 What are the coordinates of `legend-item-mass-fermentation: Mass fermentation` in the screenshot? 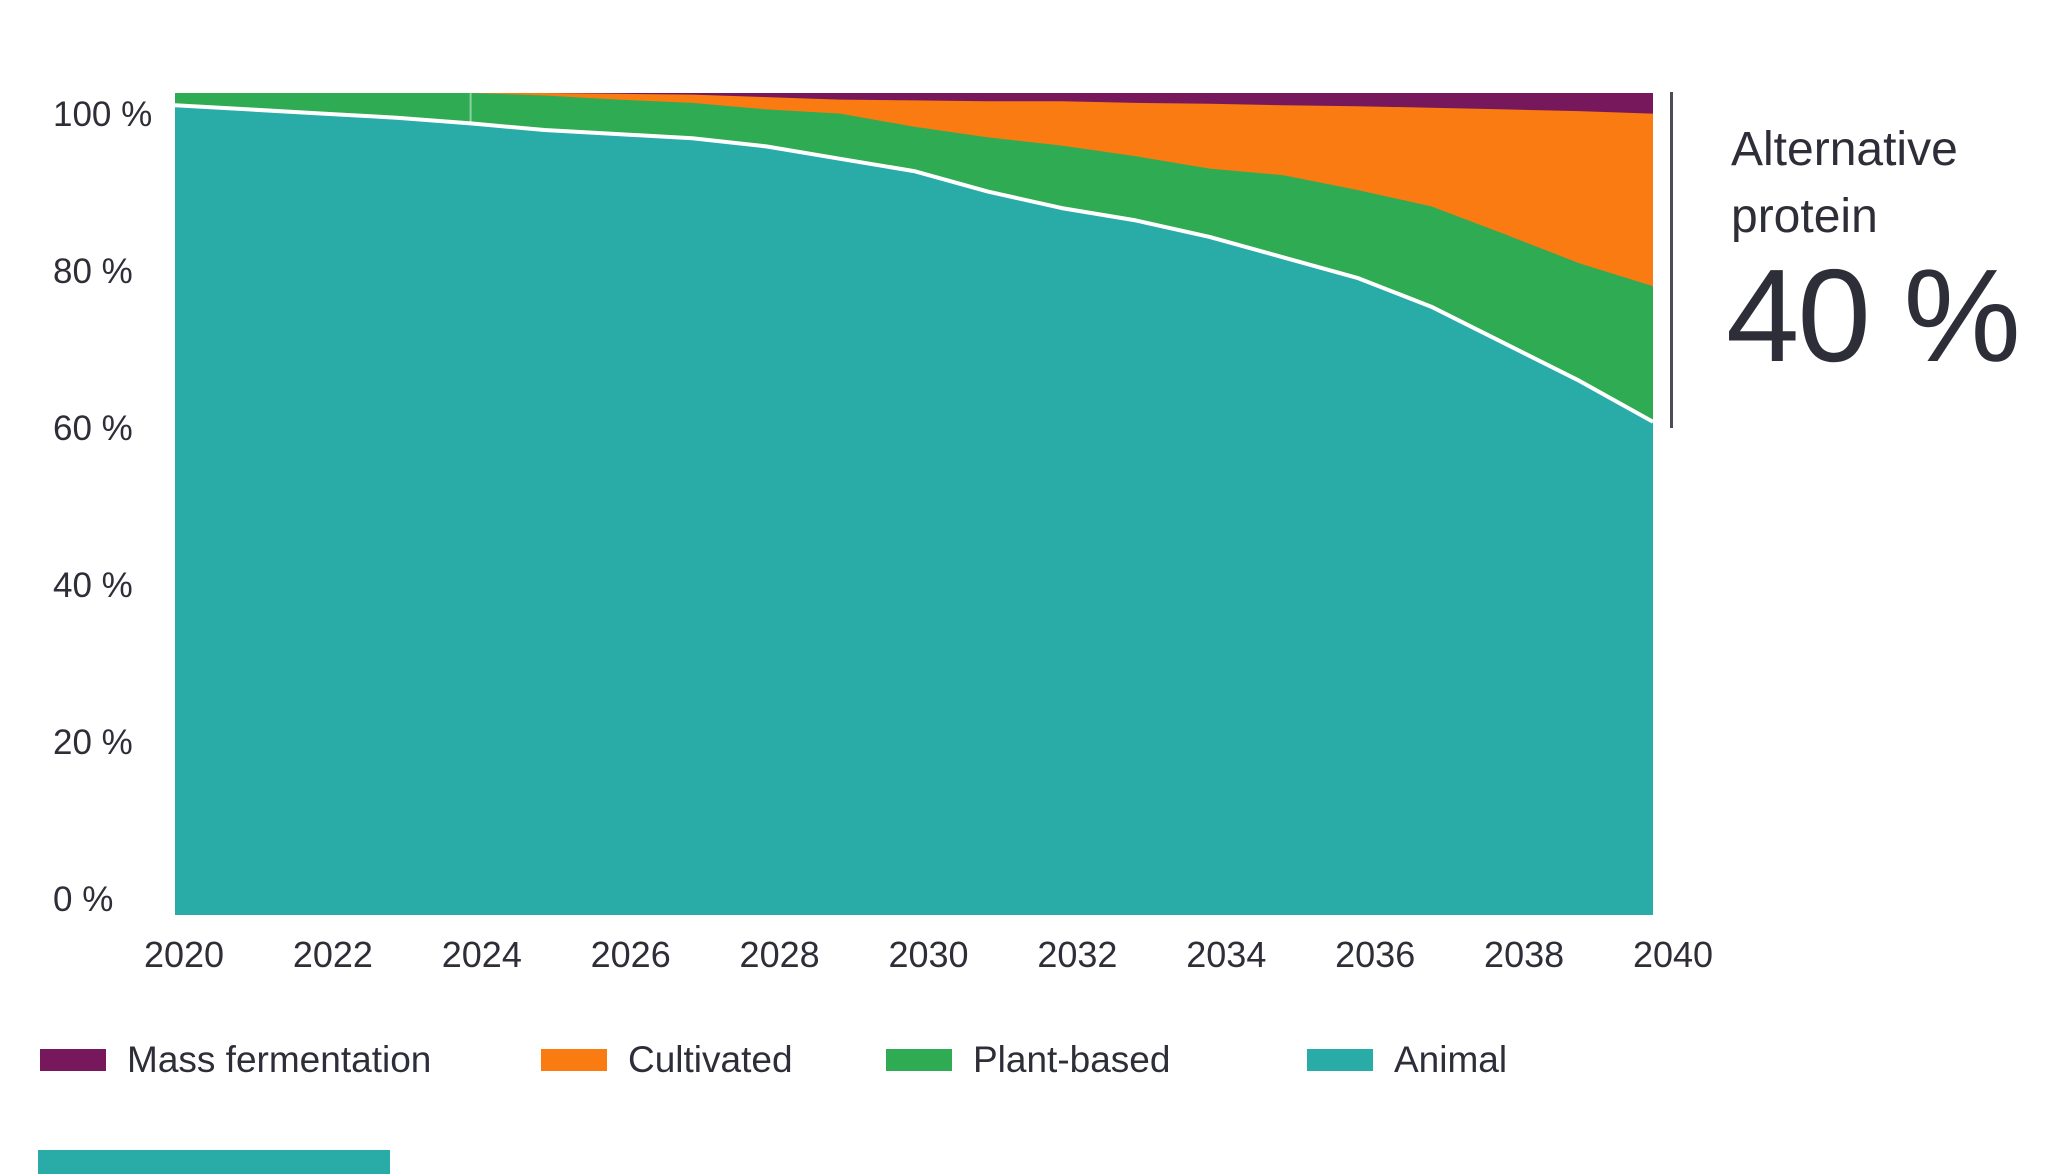 It's located at (236, 1059).